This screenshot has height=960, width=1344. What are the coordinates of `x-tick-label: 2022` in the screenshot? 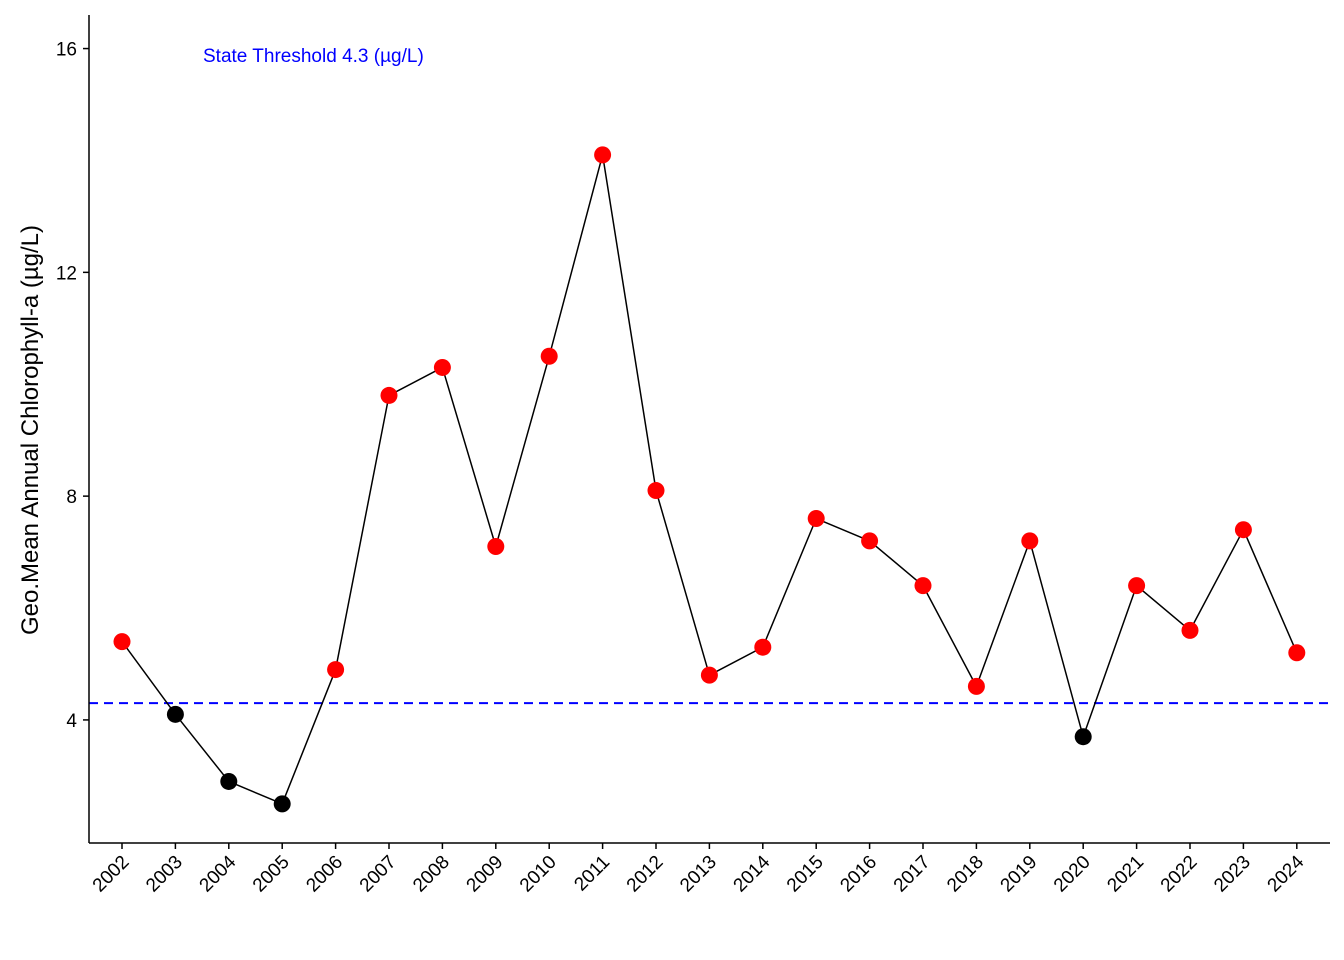 It's located at (1179, 874).